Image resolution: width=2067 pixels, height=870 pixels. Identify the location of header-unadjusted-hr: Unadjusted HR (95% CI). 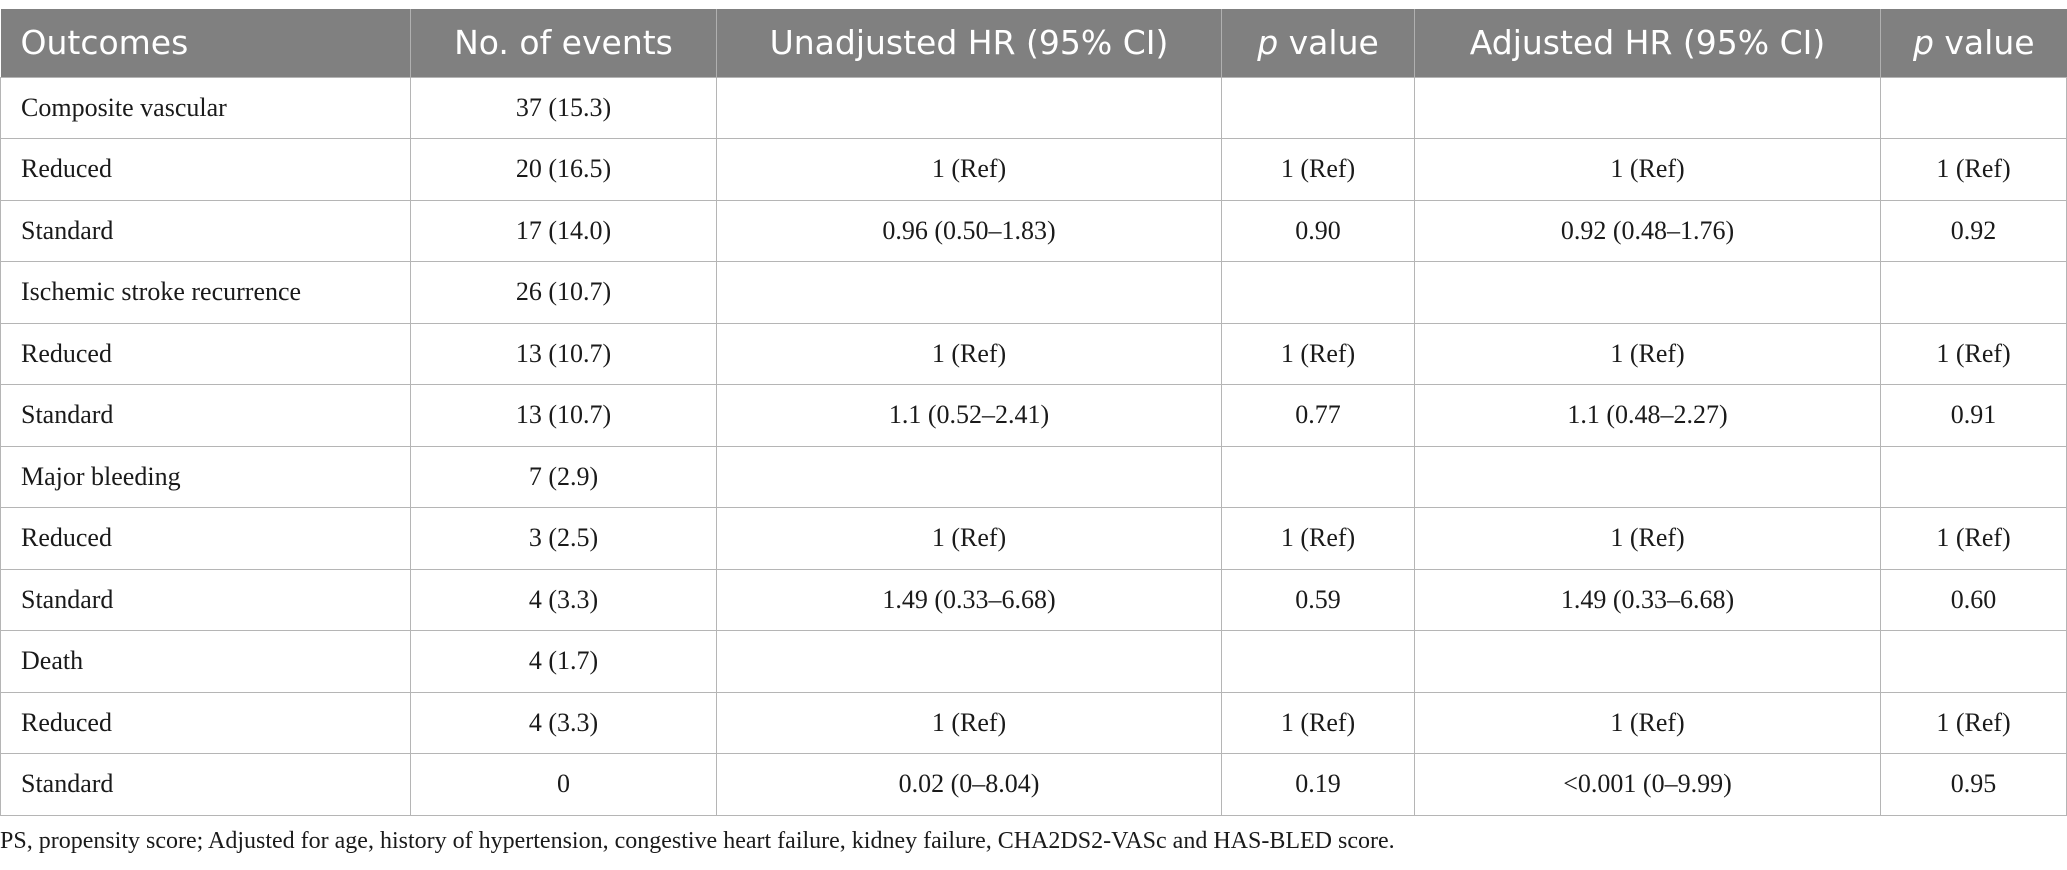
(969, 43).